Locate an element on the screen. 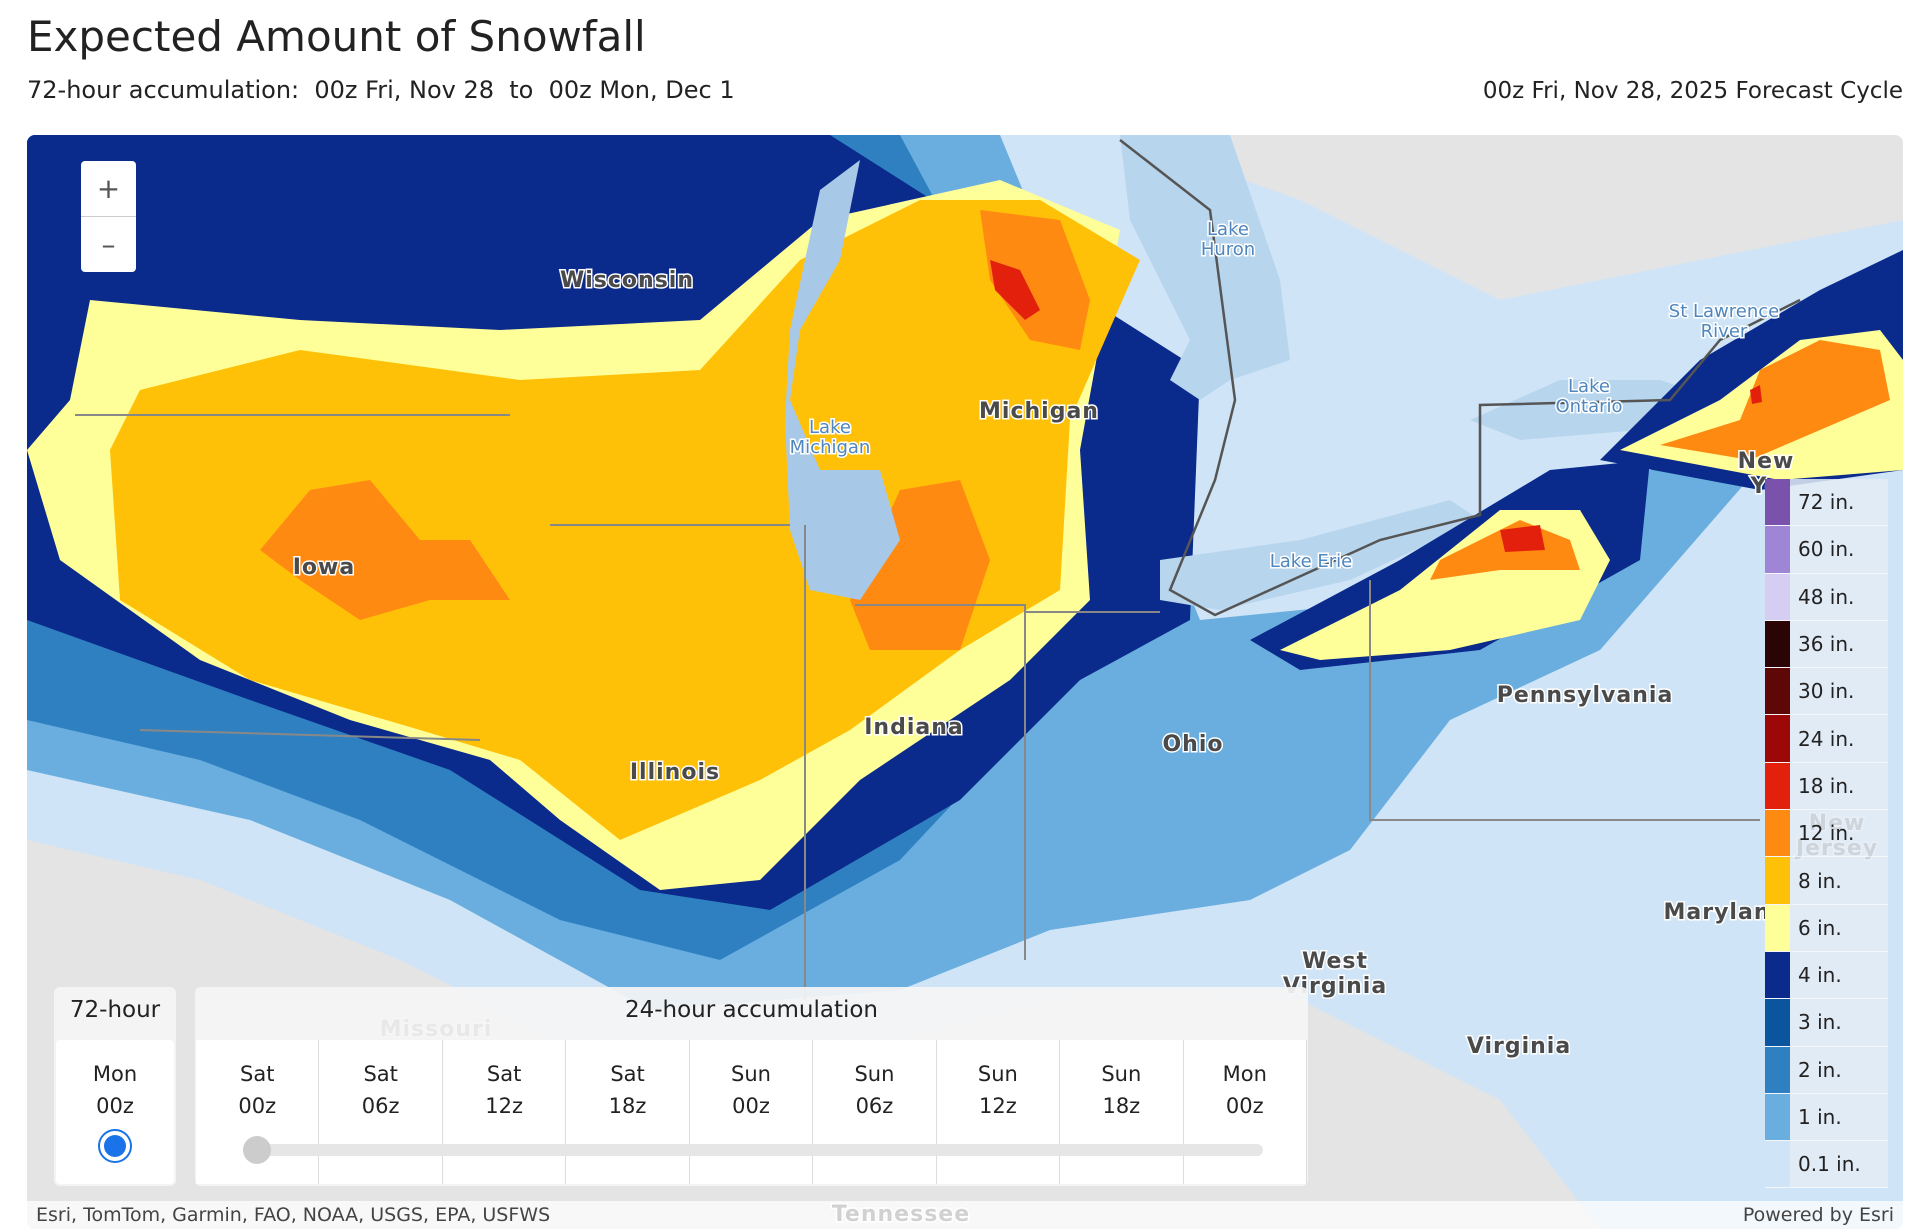 The image size is (1920, 1232). full-period-cell: Mon 00z is located at coordinates (115, 1112).